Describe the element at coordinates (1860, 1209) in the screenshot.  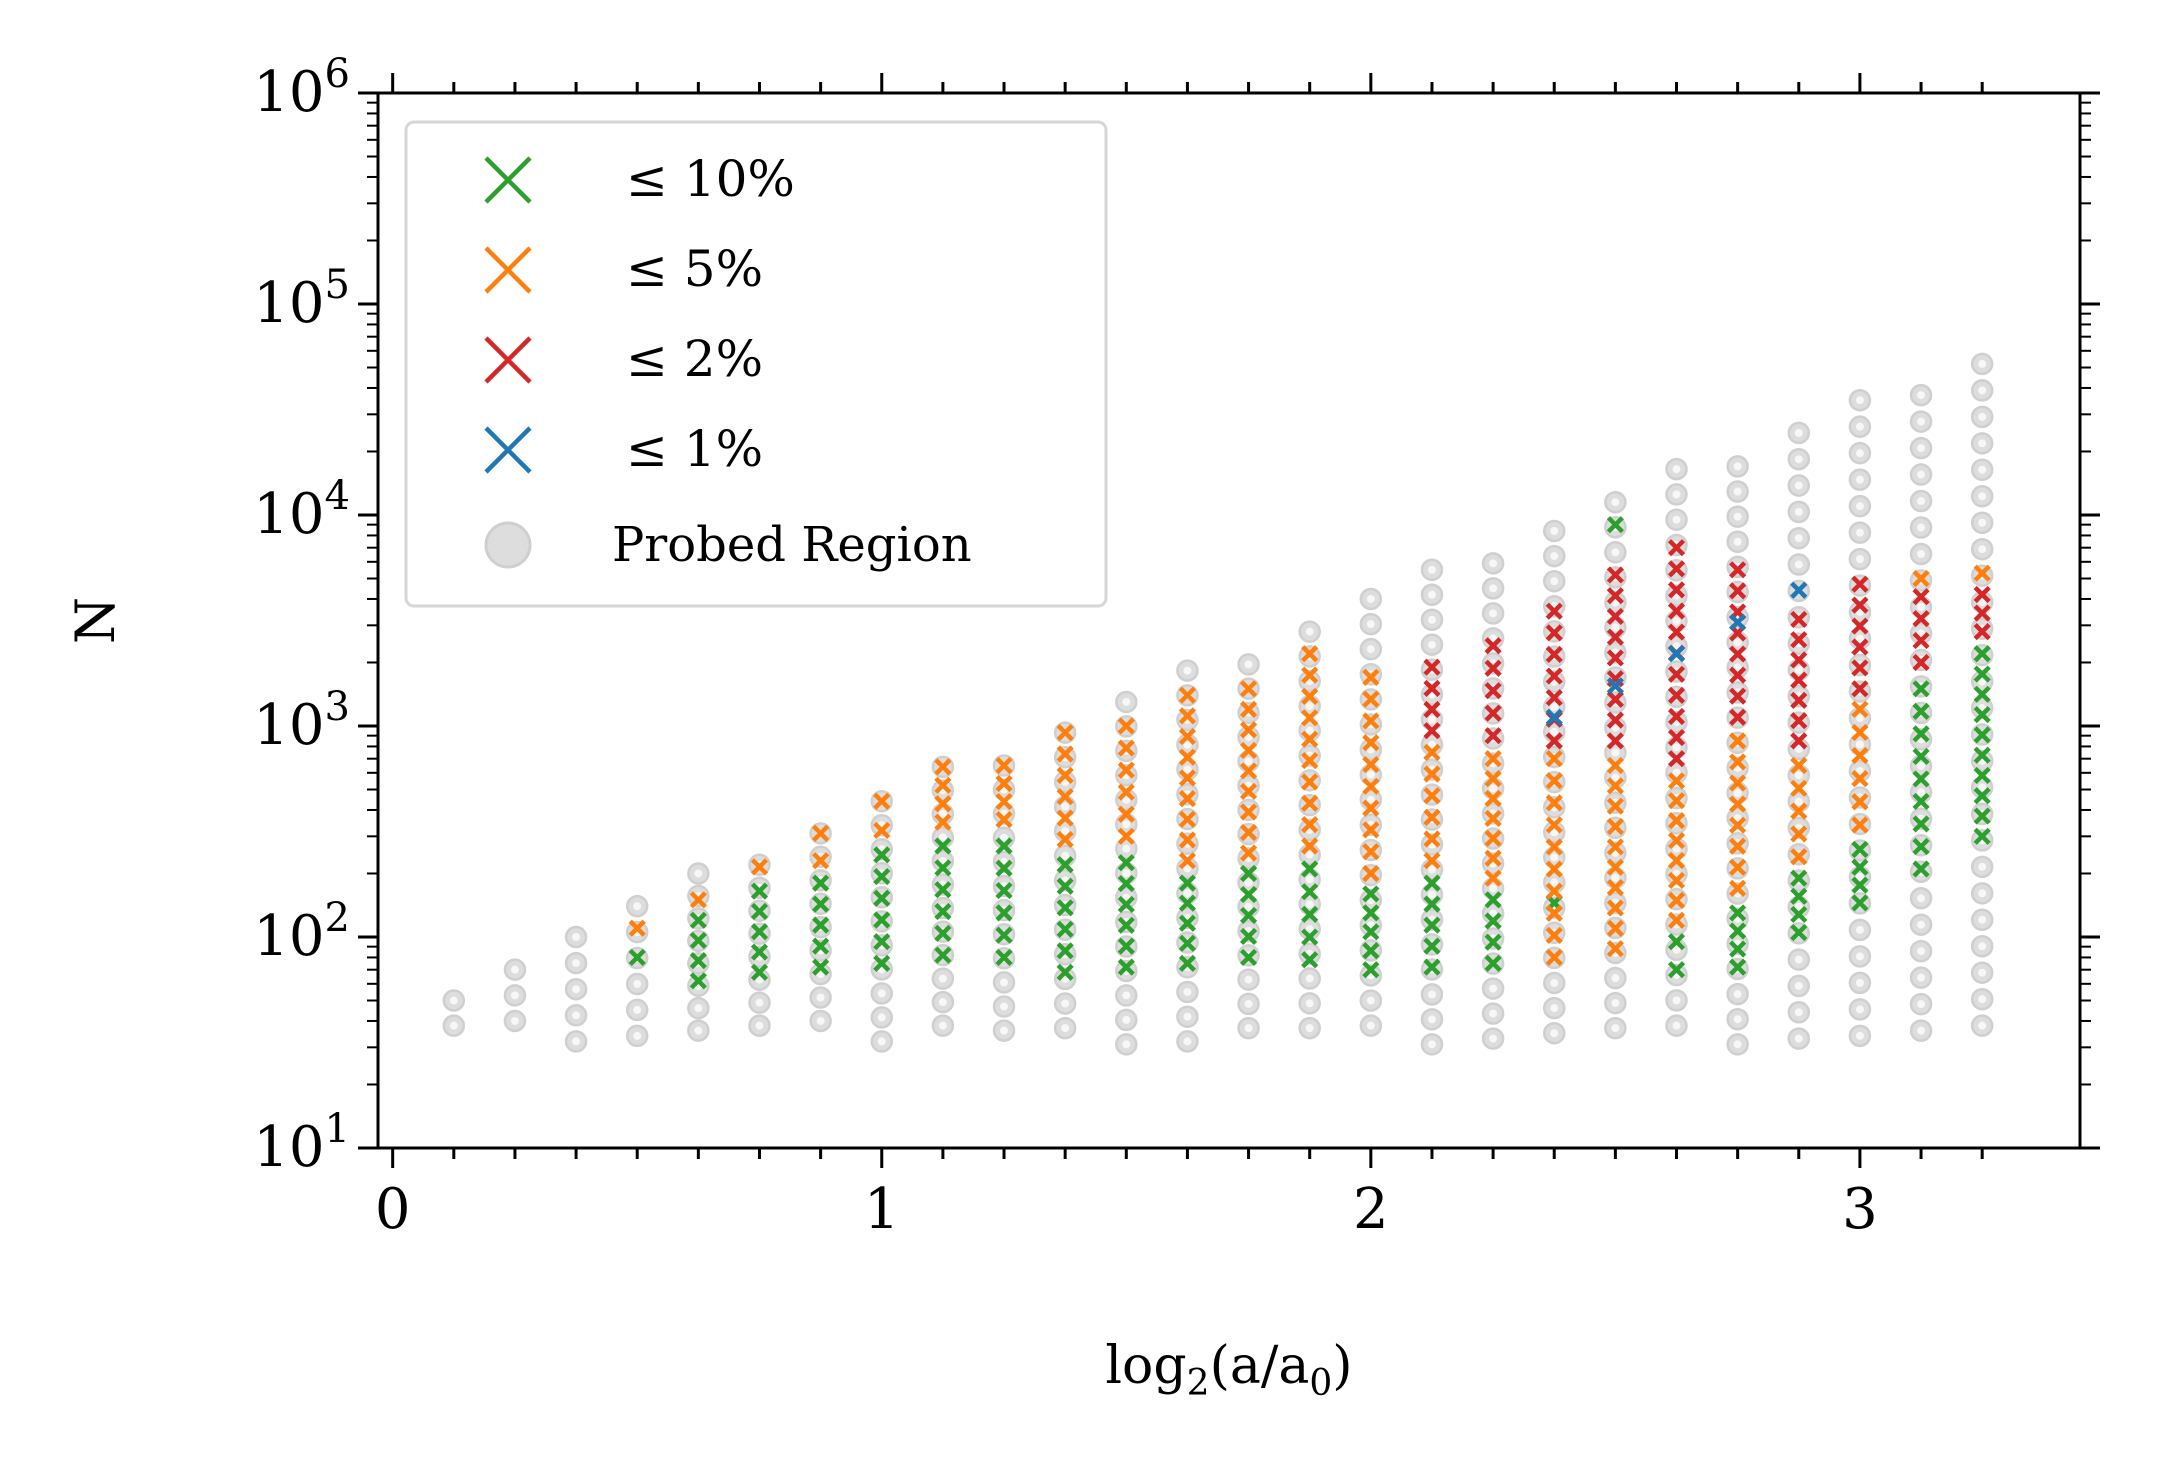
I see `x-tick-label: 3` at that location.